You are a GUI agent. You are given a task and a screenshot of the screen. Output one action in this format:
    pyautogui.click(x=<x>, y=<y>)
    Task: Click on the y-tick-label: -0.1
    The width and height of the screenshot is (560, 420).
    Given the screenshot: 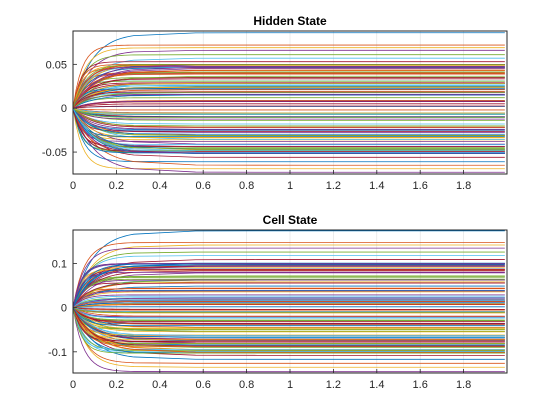 What is the action you would take?
    pyautogui.click(x=57, y=353)
    